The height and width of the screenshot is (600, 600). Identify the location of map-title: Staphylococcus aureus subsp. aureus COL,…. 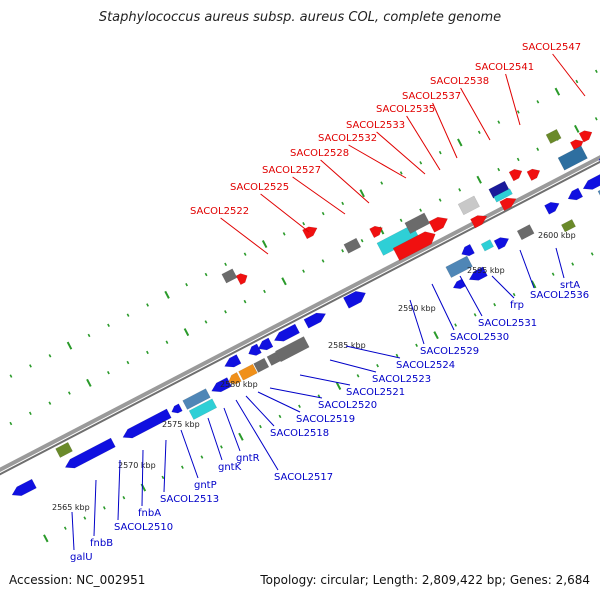
(300, 17).